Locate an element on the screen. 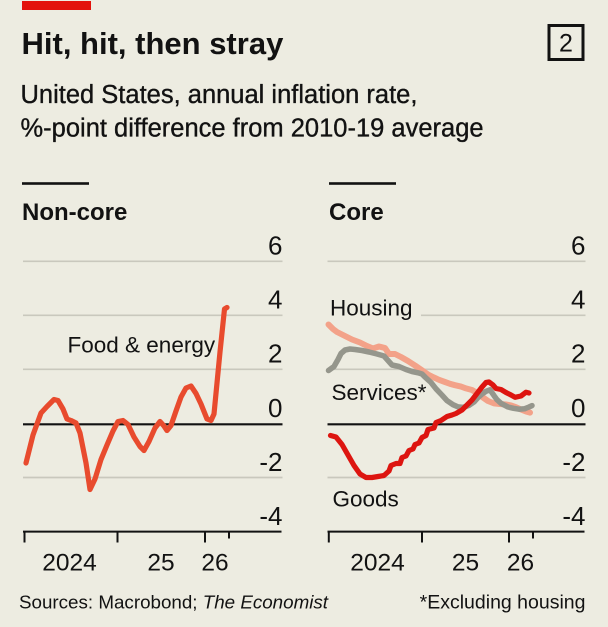  svg-text:Sources: Macrobond; The Econom: Sources: Macrobond; The Economist is located at coordinates (174, 601).